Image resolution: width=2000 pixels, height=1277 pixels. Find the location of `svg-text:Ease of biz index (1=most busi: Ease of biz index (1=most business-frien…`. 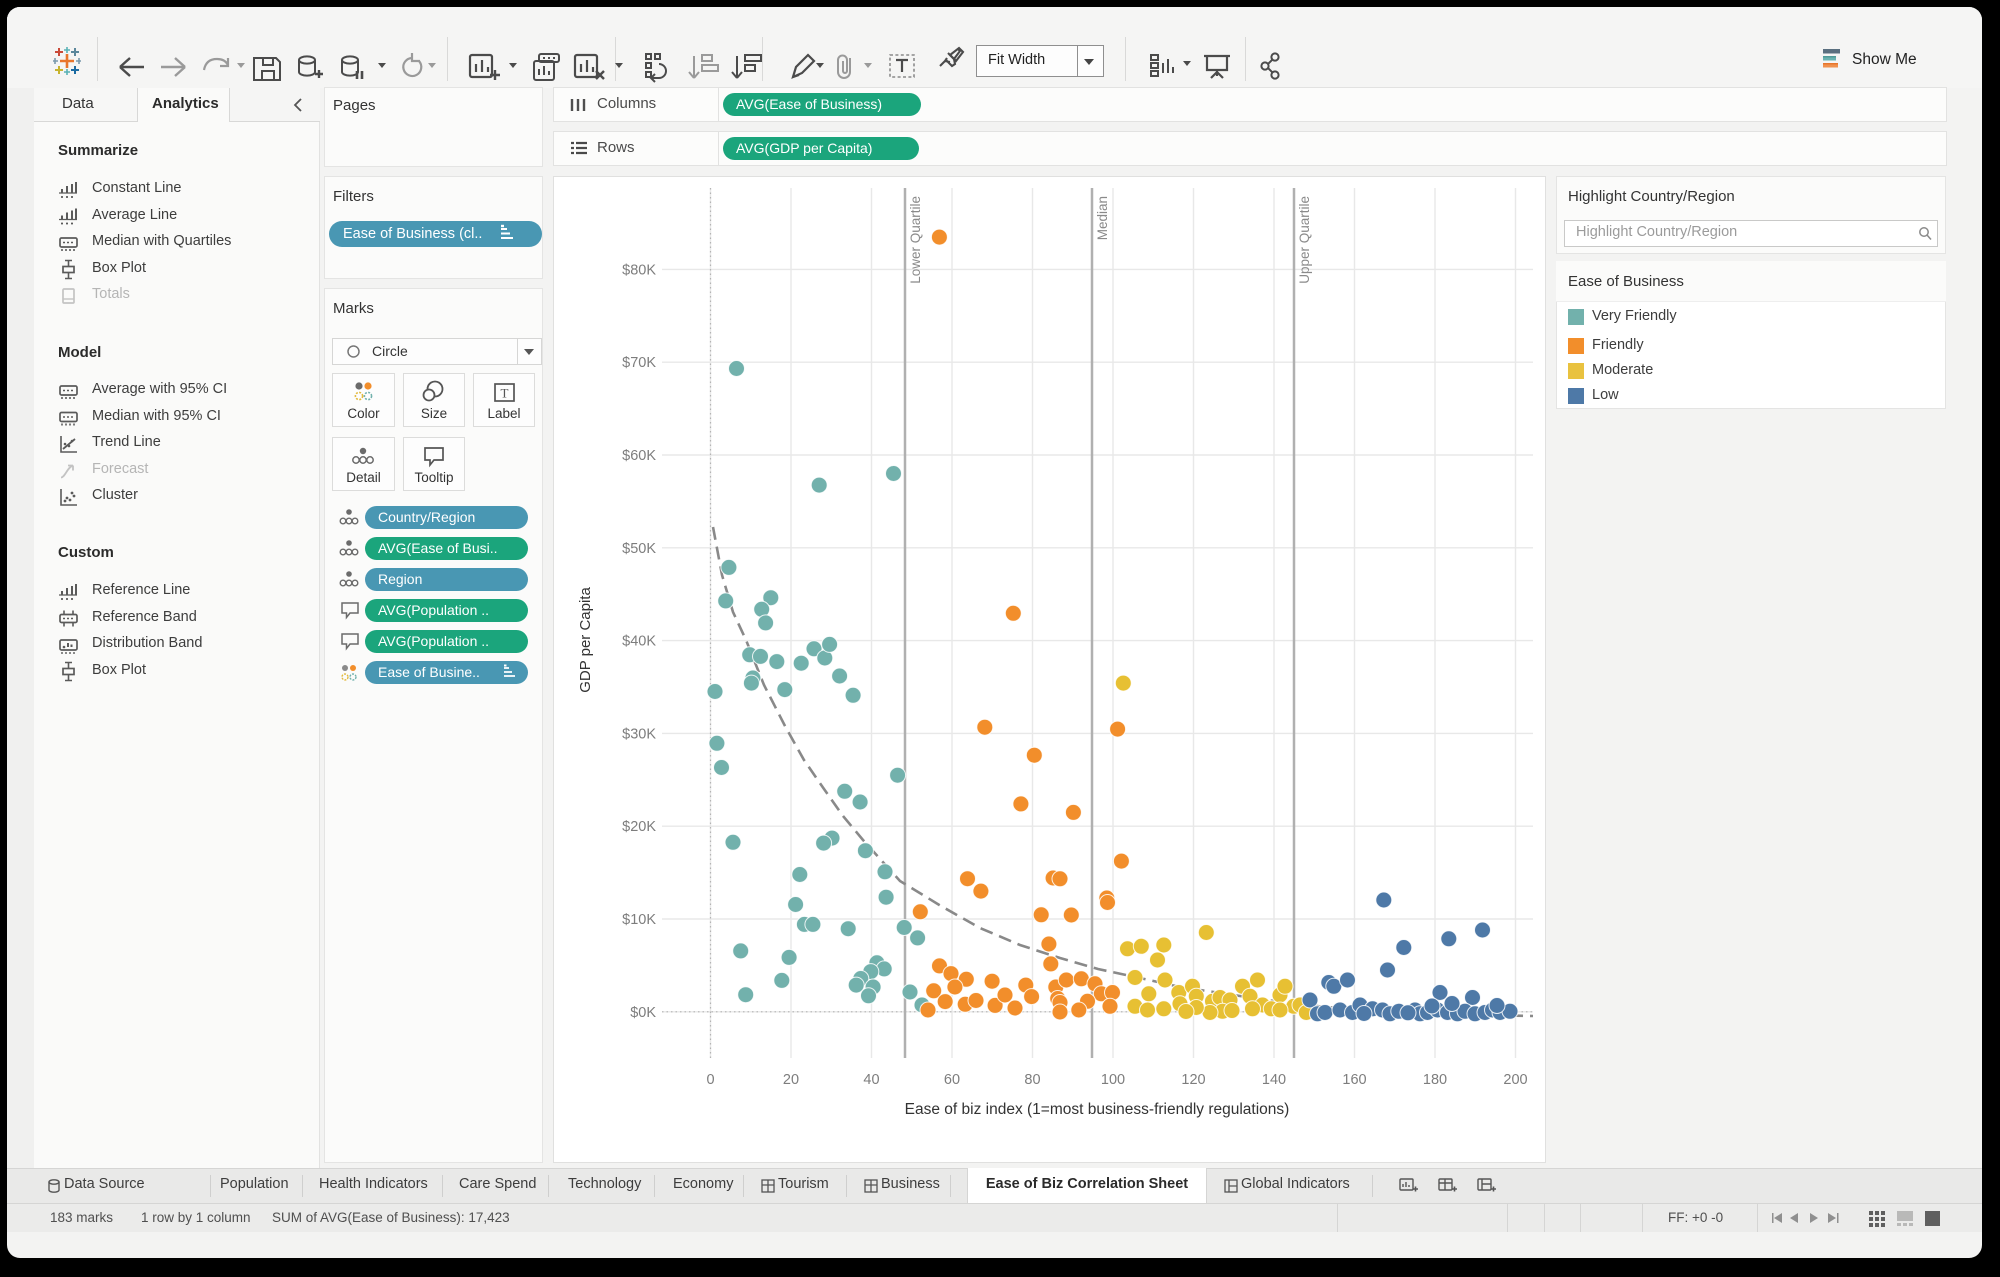

svg-text:Ease of biz index (1=most busi: Ease of biz index (1=most business-frien… is located at coordinates (1097, 1109).